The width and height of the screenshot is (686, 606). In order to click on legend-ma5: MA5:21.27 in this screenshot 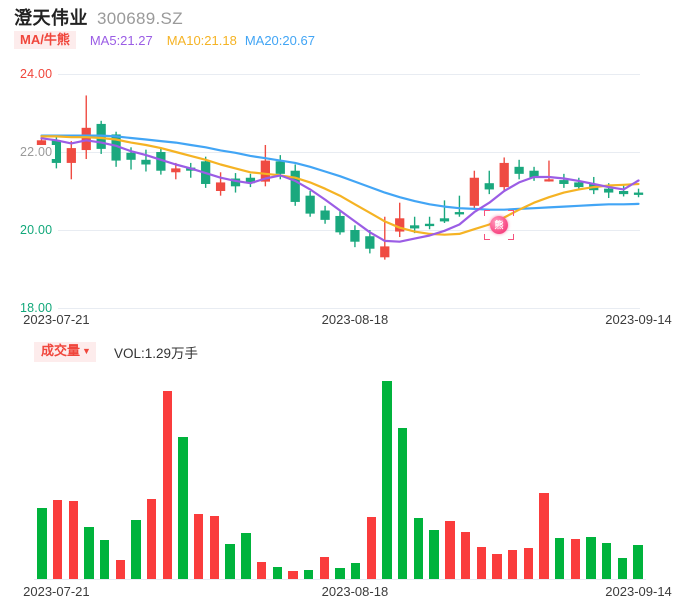, I will do `click(121, 40)`.